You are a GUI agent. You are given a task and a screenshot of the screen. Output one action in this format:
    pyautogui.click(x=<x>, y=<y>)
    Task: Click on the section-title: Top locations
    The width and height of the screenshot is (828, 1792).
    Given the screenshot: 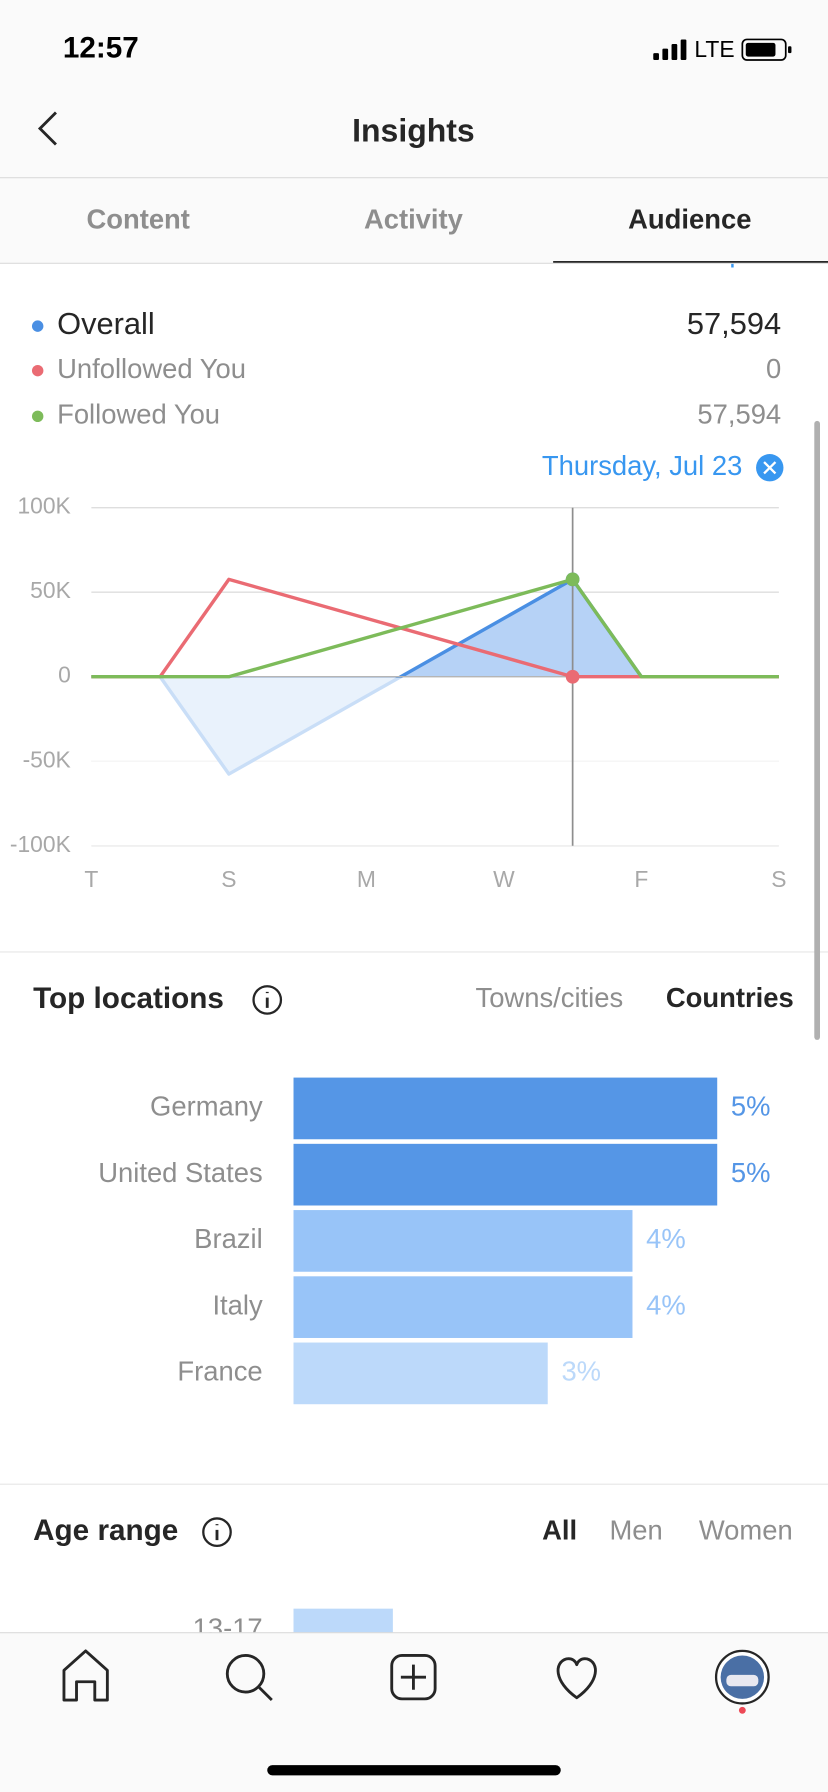 What is the action you would take?
    pyautogui.click(x=128, y=998)
    